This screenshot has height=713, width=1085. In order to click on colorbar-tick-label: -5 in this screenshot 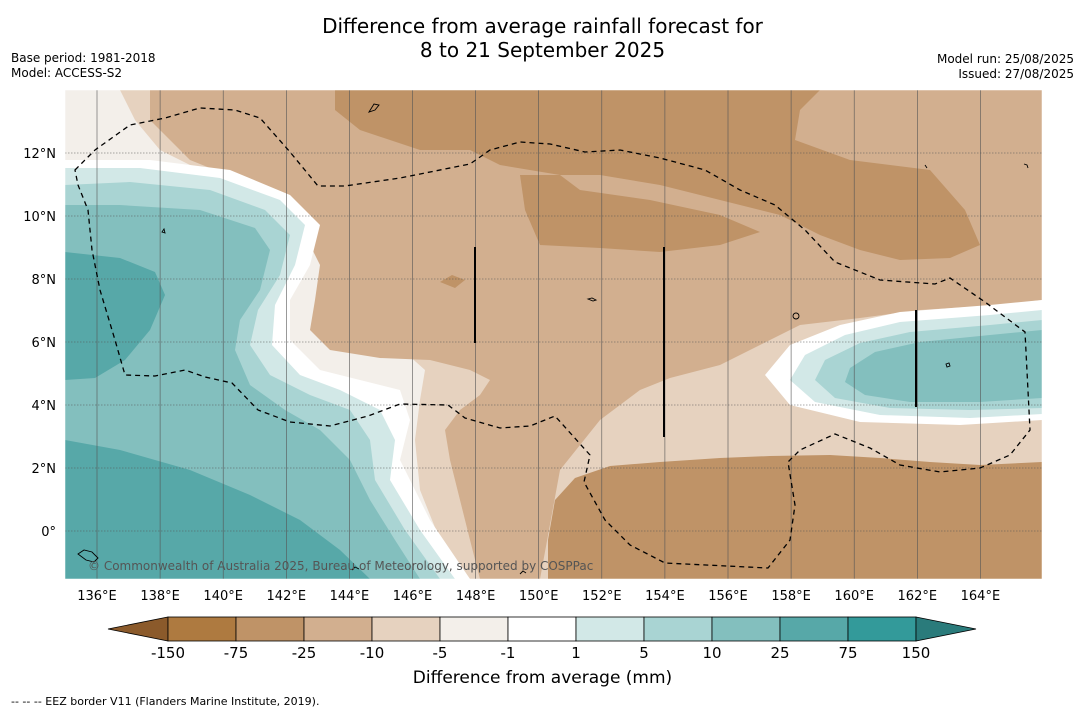, I will do `click(440, 653)`.